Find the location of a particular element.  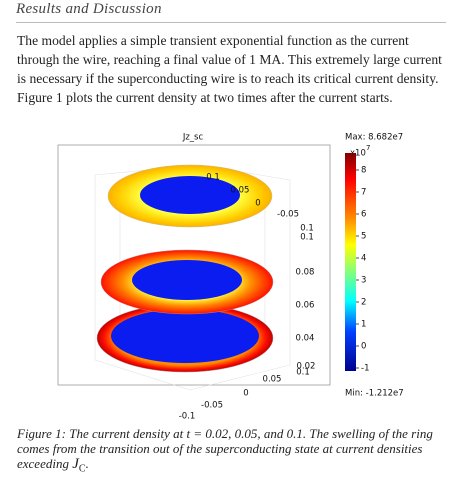

axis-label: 0.02 is located at coordinates (306, 367).